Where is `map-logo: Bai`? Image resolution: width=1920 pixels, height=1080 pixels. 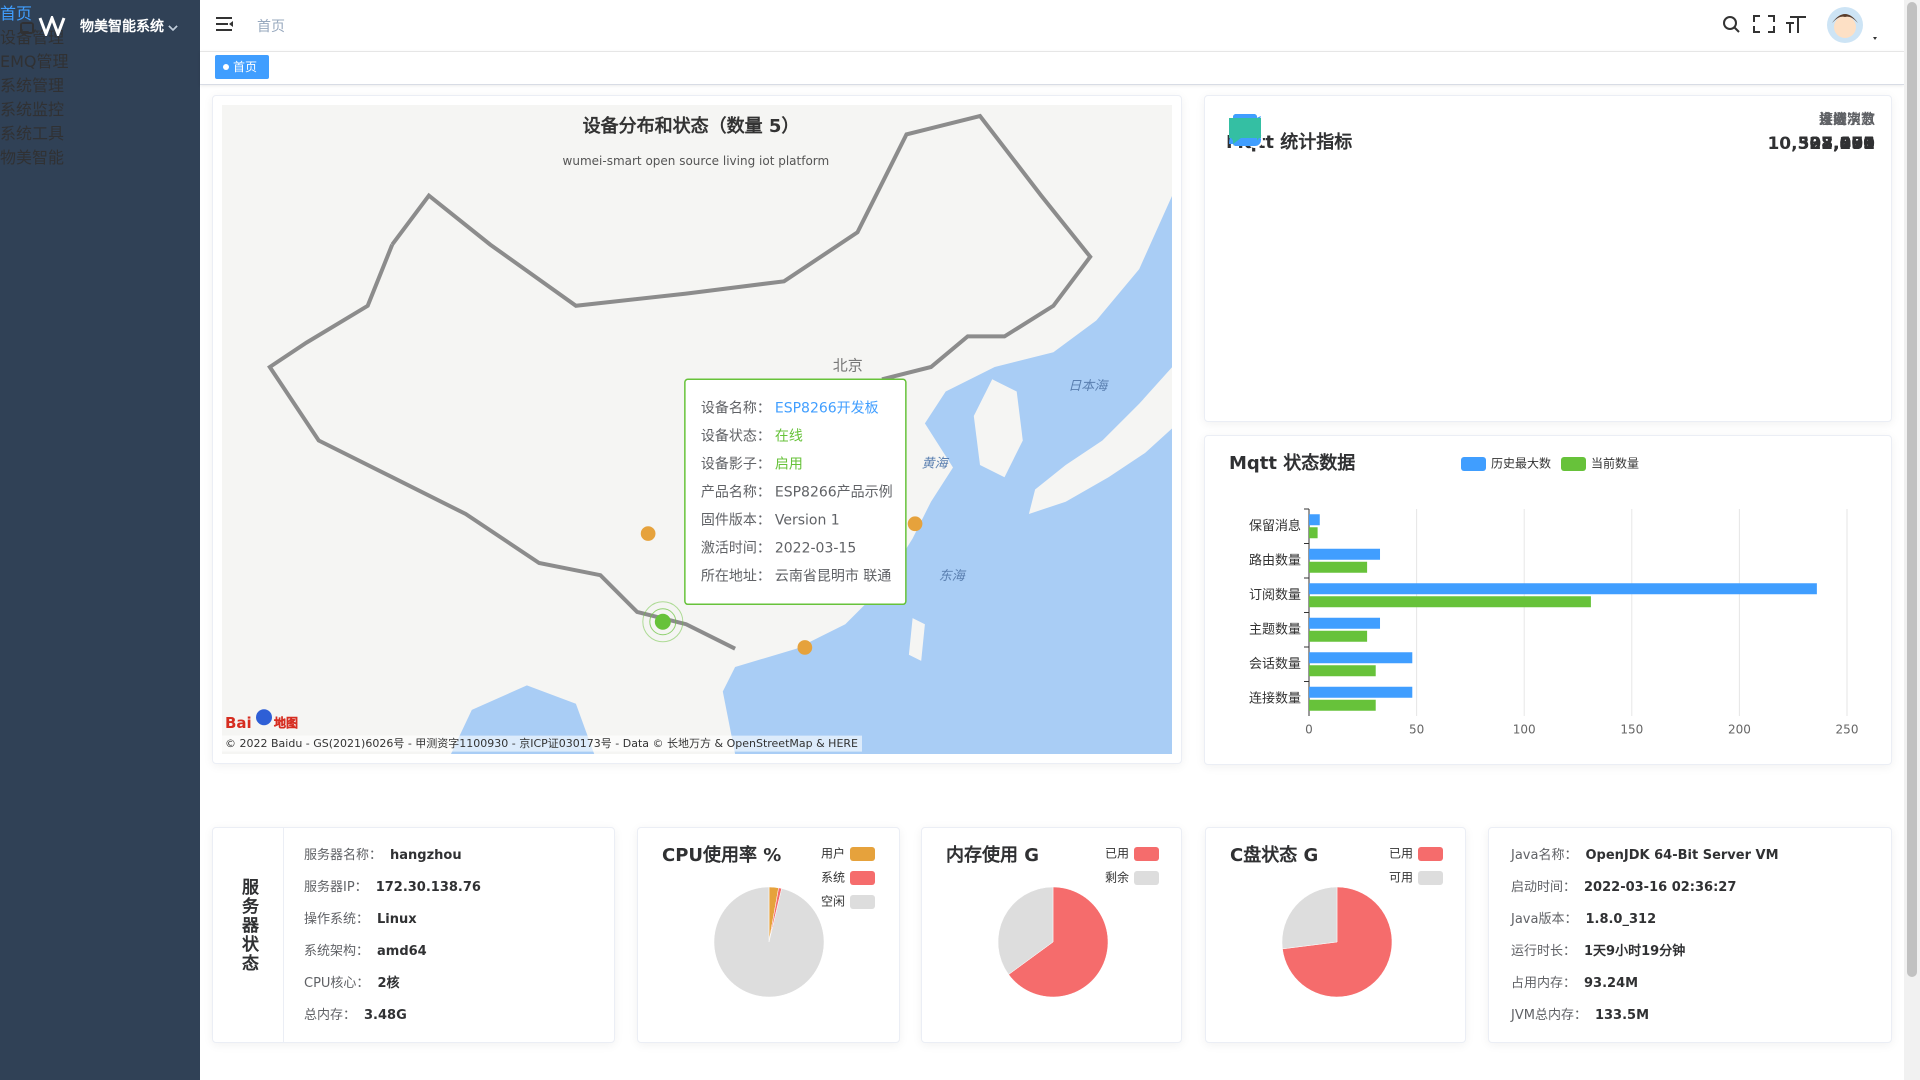 map-logo: Bai is located at coordinates (238, 723).